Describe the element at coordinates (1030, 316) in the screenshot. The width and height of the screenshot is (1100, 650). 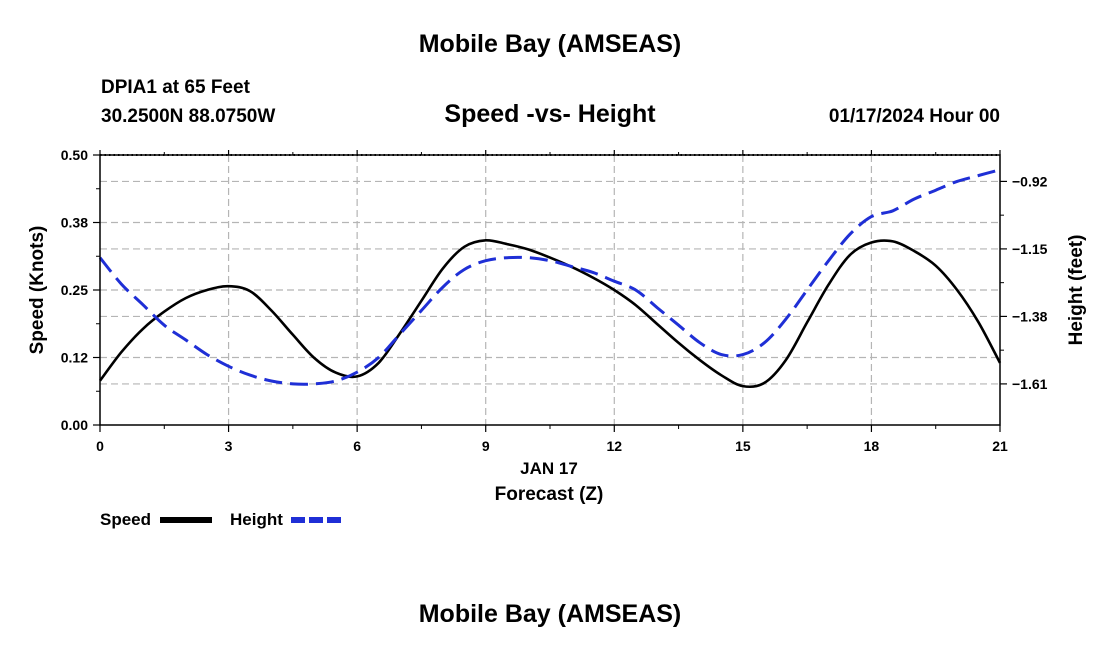
I see `y2-tick-label: −1.38` at that location.